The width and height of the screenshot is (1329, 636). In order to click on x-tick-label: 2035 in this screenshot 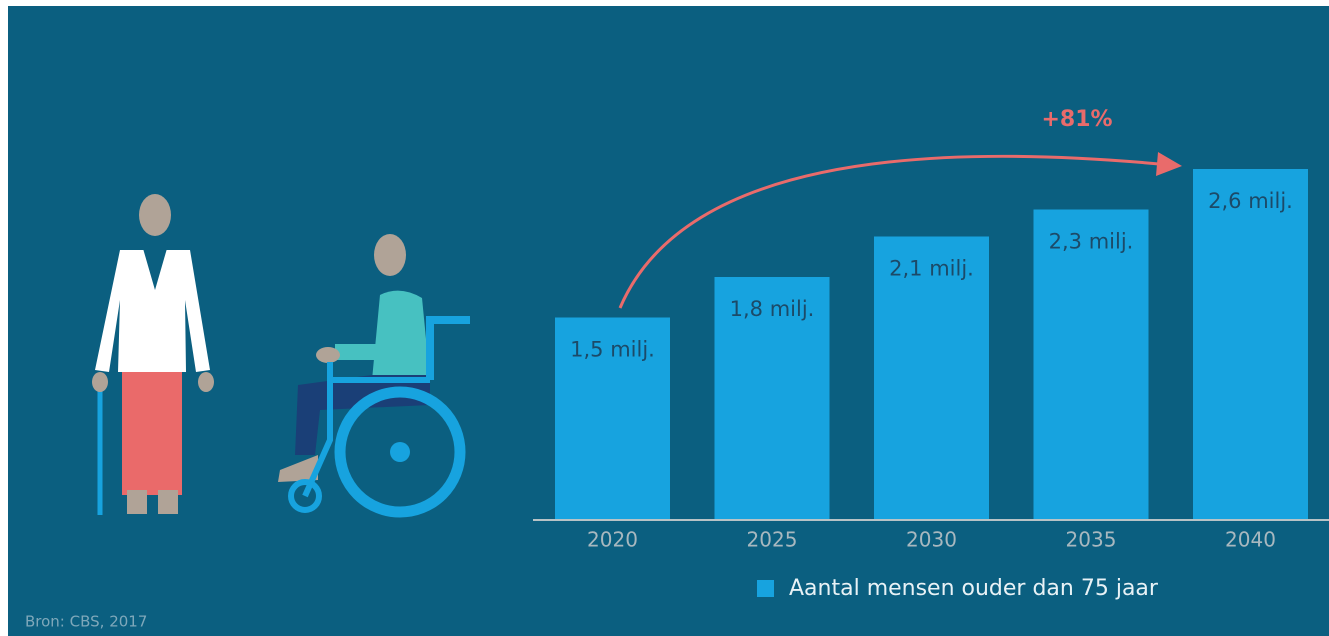, I will do `click(1091, 540)`.